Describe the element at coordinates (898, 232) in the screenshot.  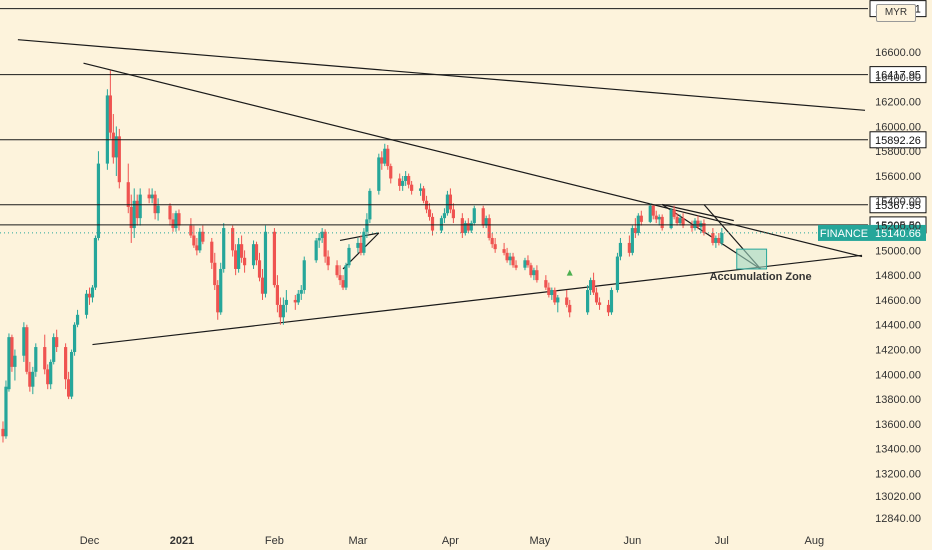
I see `last-price-box` at that location.